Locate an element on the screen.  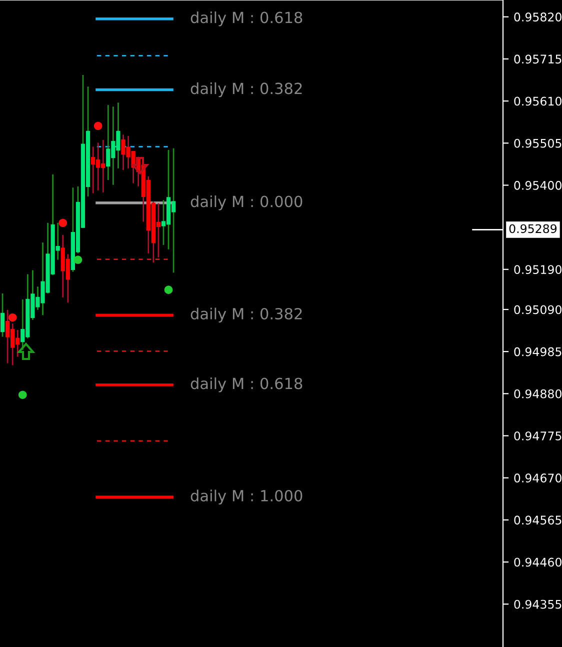
annotation: daily M : 0.000 is located at coordinates (246, 202).